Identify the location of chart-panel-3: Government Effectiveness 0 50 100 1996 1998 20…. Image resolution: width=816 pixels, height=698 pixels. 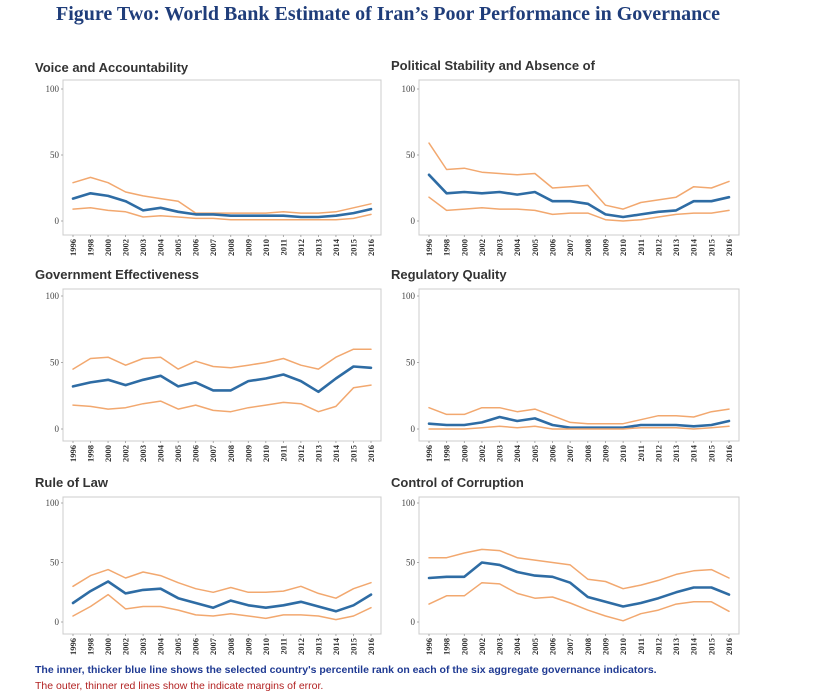
(208, 364).